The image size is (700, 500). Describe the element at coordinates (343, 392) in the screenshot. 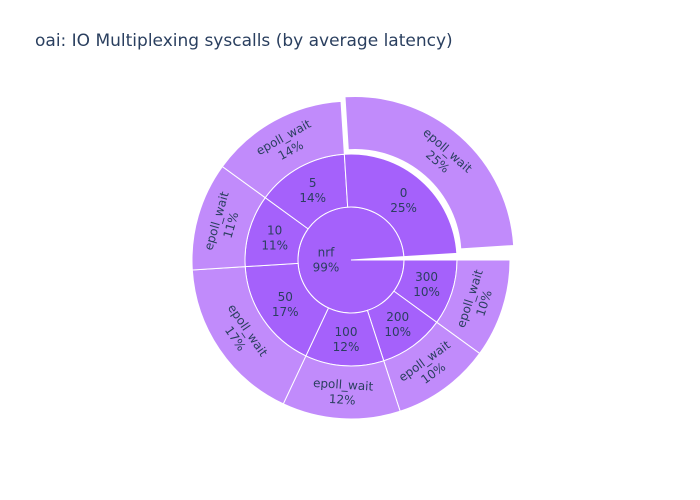

I see `outer-label-100: epoll_wait12%` at that location.